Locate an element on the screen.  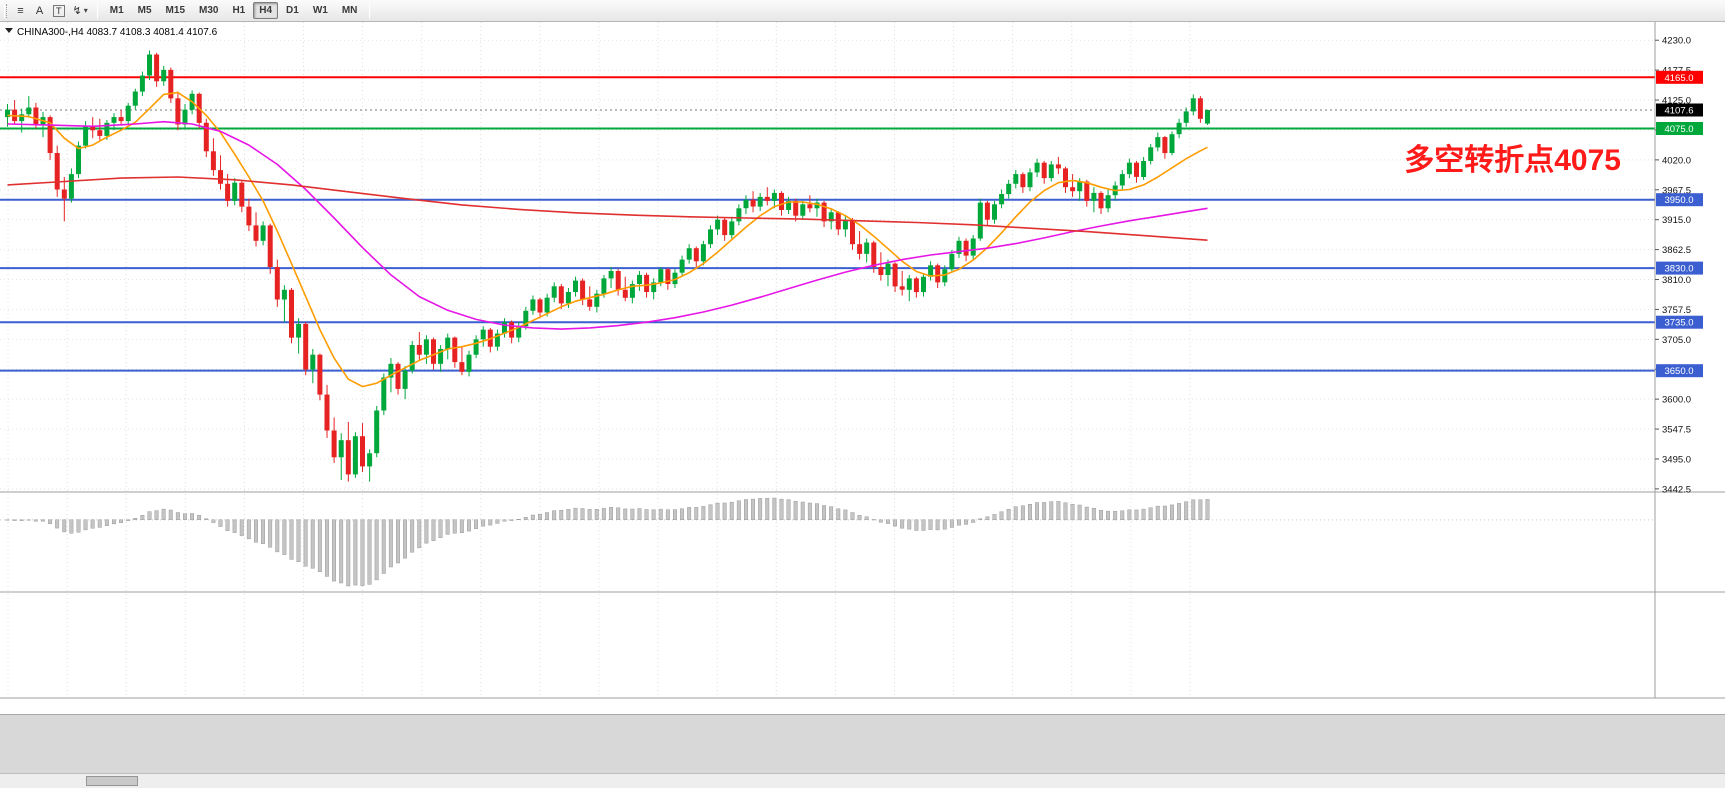
timeframe-m1: M1 is located at coordinates (117, 10).